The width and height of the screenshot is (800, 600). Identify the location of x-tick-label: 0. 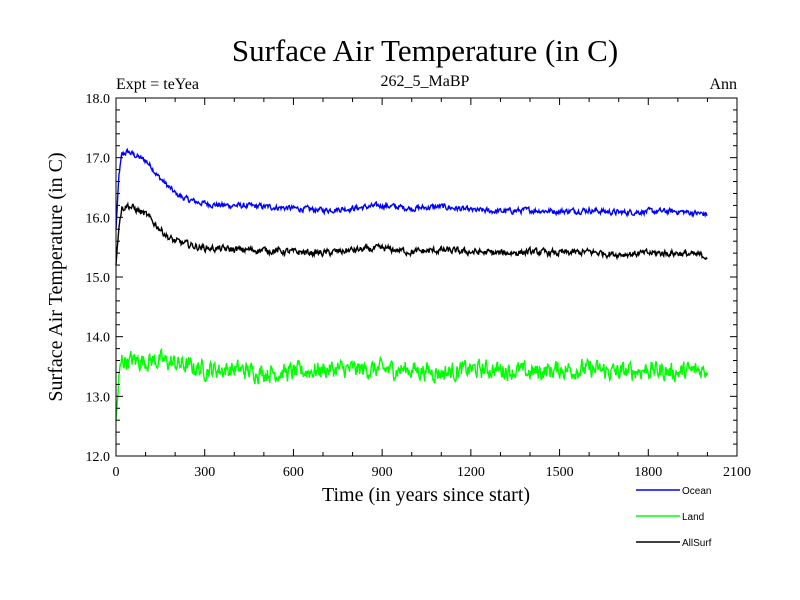
(116, 472).